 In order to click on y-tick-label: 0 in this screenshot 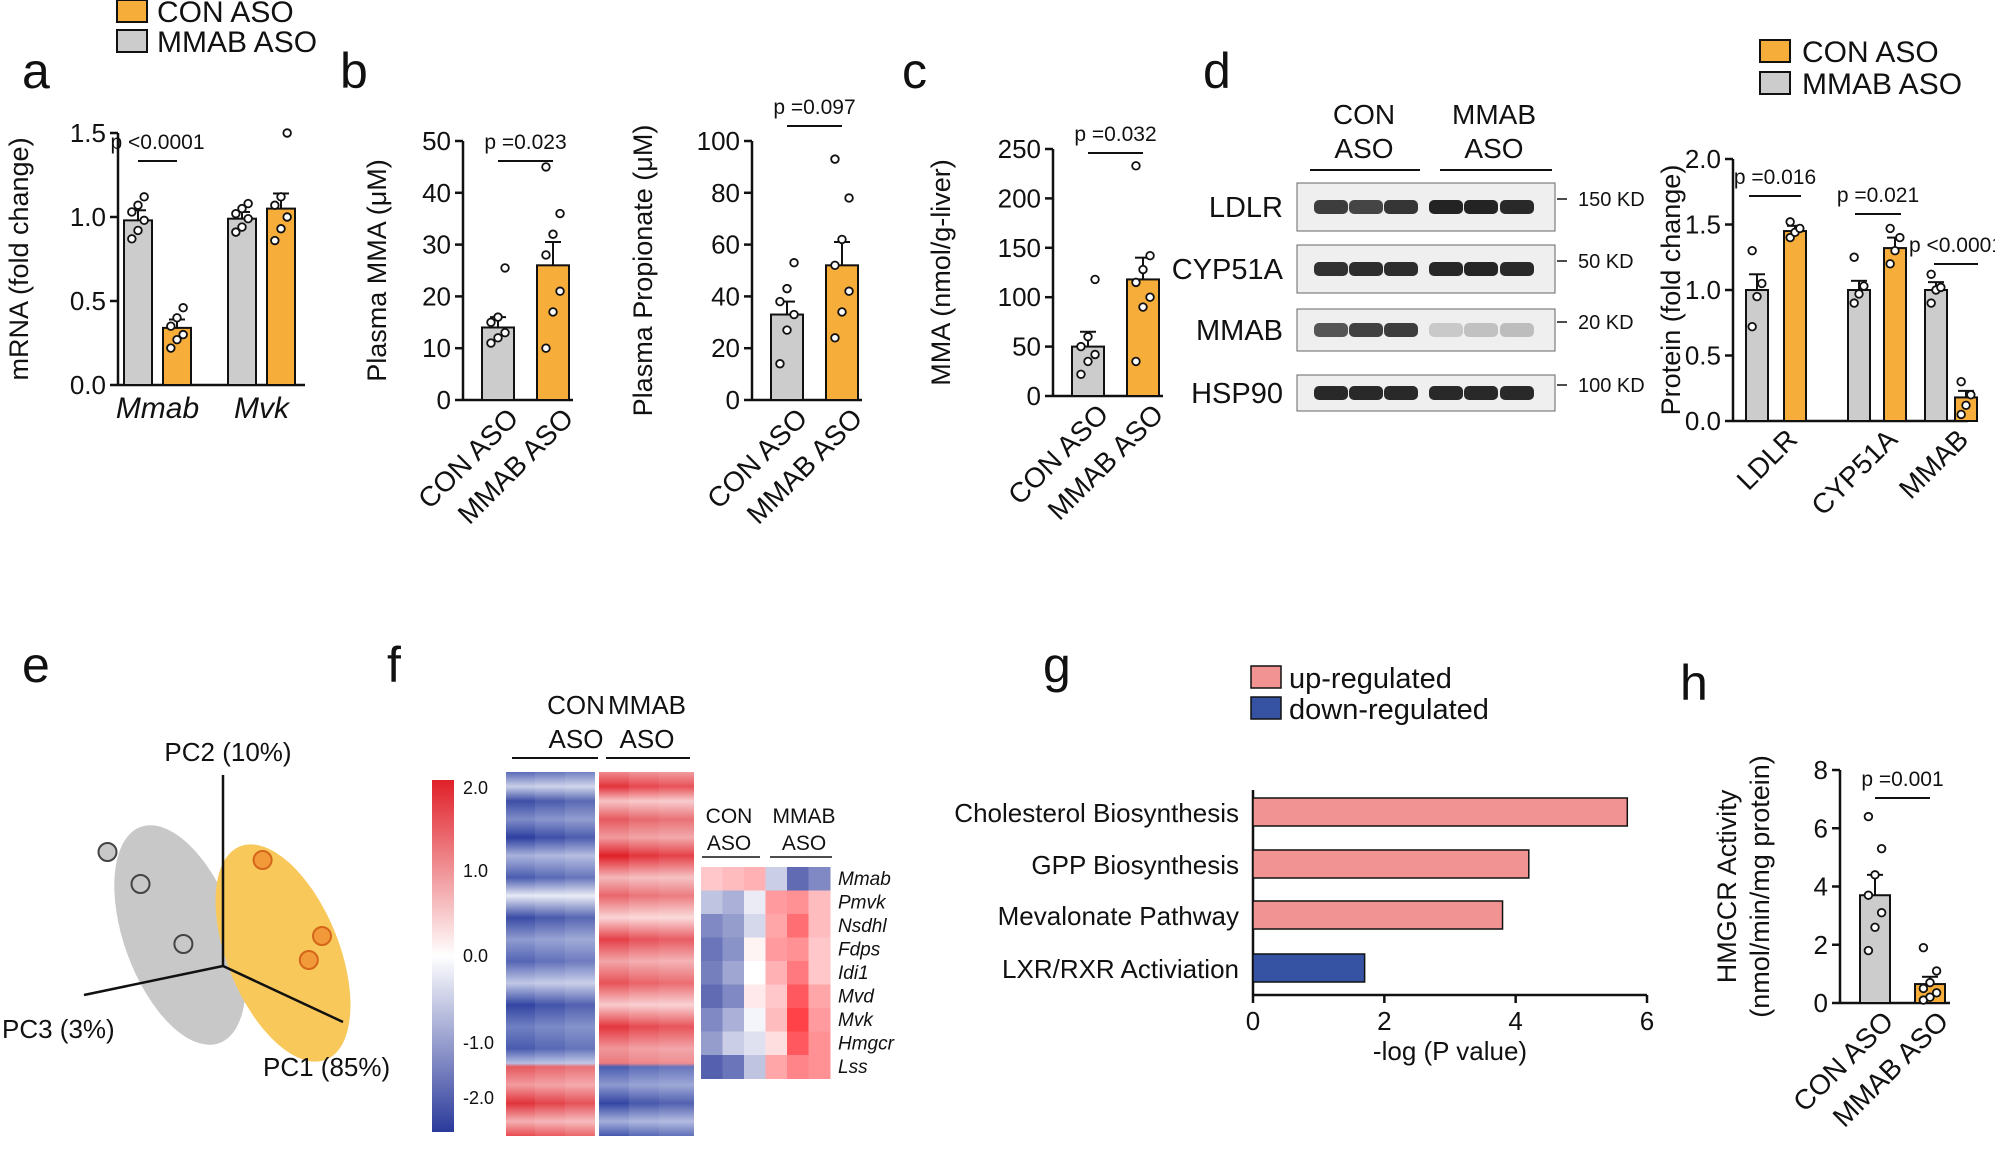, I will do `click(1034, 396)`.